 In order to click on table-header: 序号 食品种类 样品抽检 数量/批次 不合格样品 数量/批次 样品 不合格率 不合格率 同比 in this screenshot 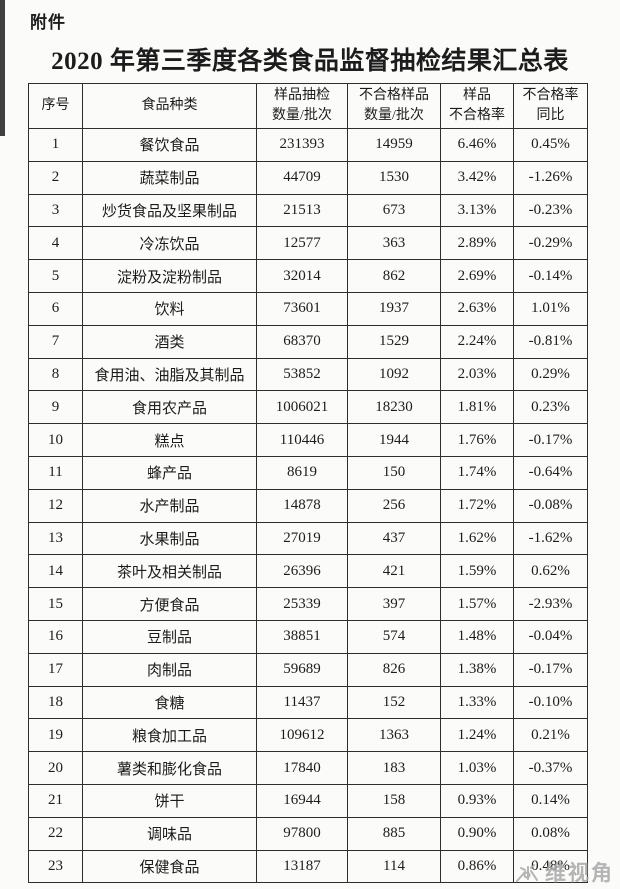, I will do `click(308, 106)`.